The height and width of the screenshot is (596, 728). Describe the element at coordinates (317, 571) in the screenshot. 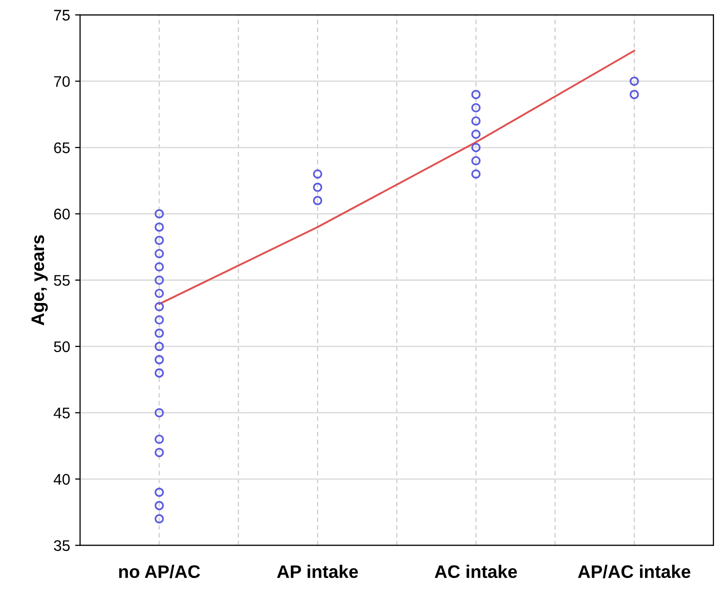

I see `x-tick-label: AP intake` at that location.